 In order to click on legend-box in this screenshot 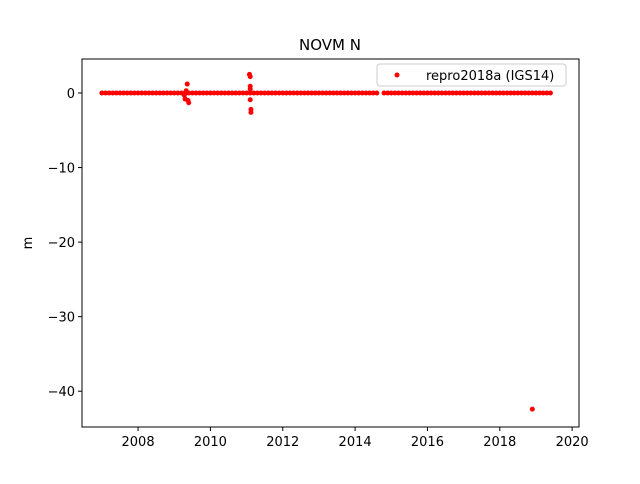, I will do `click(471, 75)`.